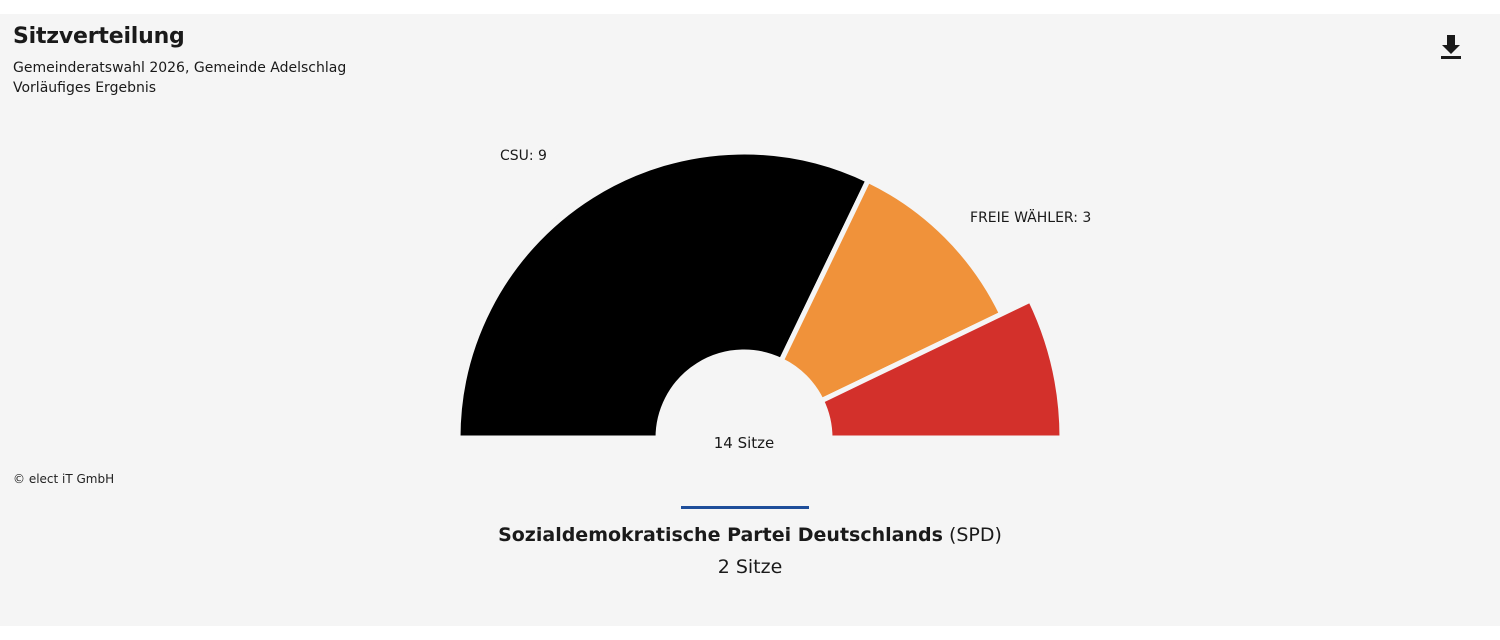 This screenshot has height=640, width=1500. What do you see at coordinates (663, 295) in the screenshot?
I see `slice-csu` at bounding box center [663, 295].